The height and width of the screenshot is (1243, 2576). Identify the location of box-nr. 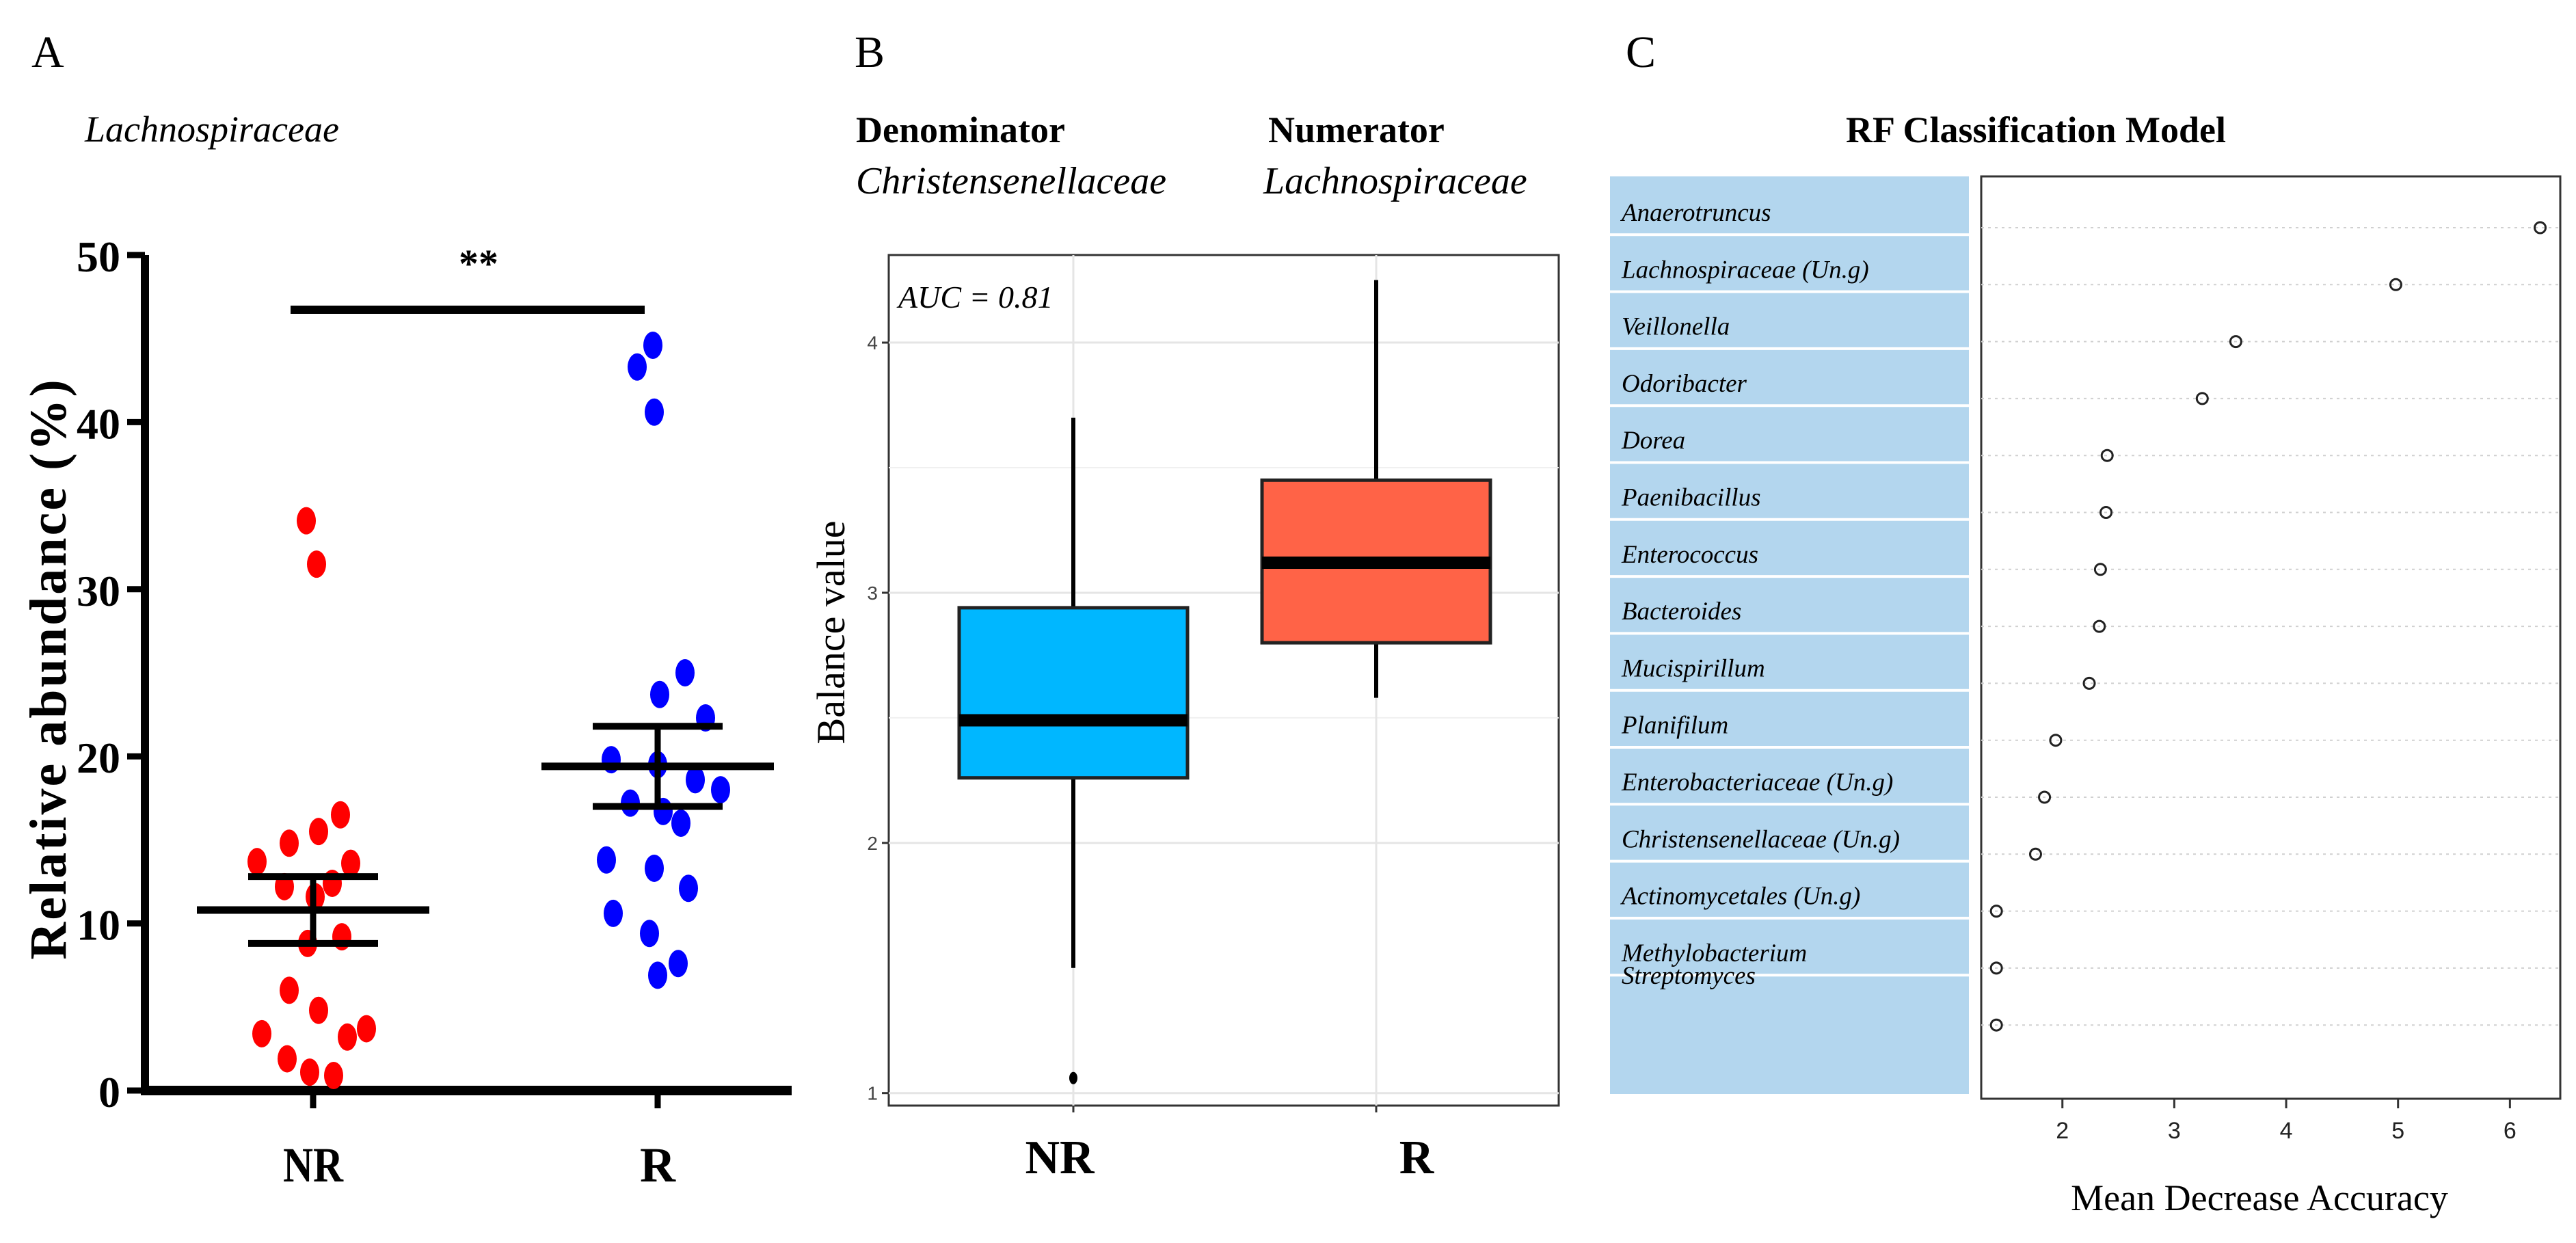
(1073, 693).